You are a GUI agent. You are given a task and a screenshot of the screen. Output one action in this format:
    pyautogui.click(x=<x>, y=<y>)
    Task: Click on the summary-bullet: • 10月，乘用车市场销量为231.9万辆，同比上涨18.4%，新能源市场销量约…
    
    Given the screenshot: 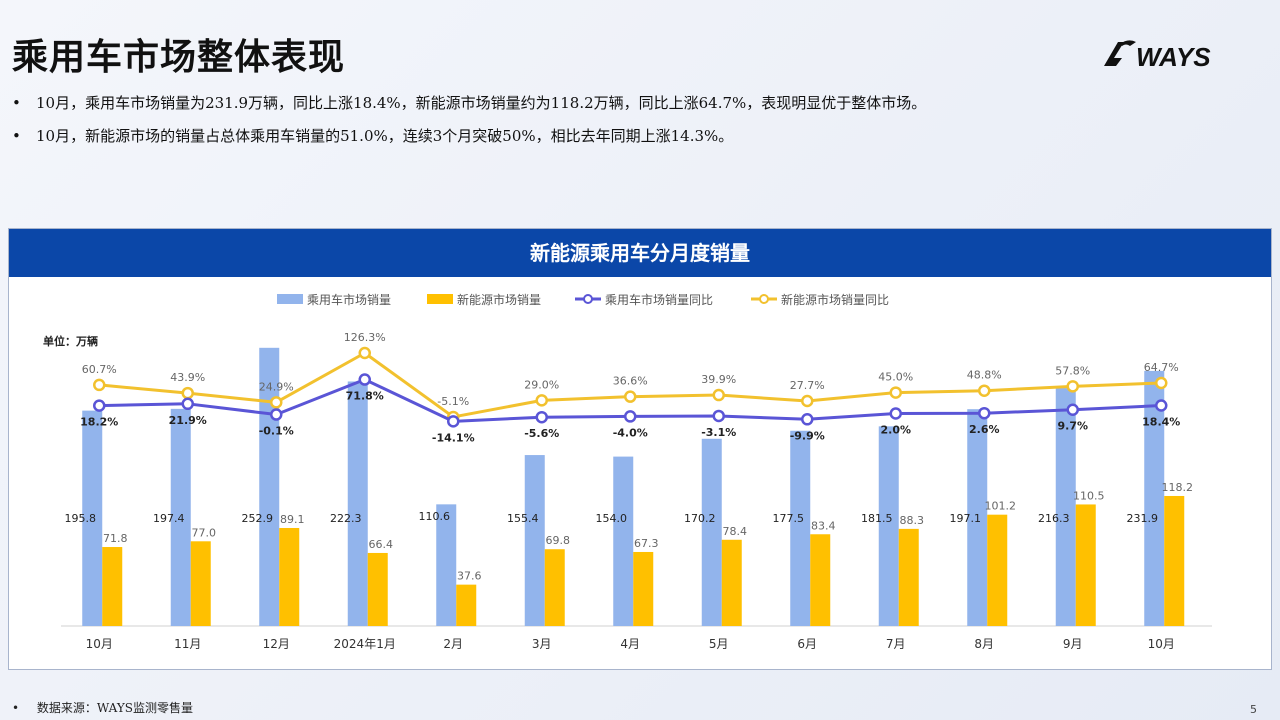 What is the action you would take?
    pyautogui.click(x=635, y=103)
    